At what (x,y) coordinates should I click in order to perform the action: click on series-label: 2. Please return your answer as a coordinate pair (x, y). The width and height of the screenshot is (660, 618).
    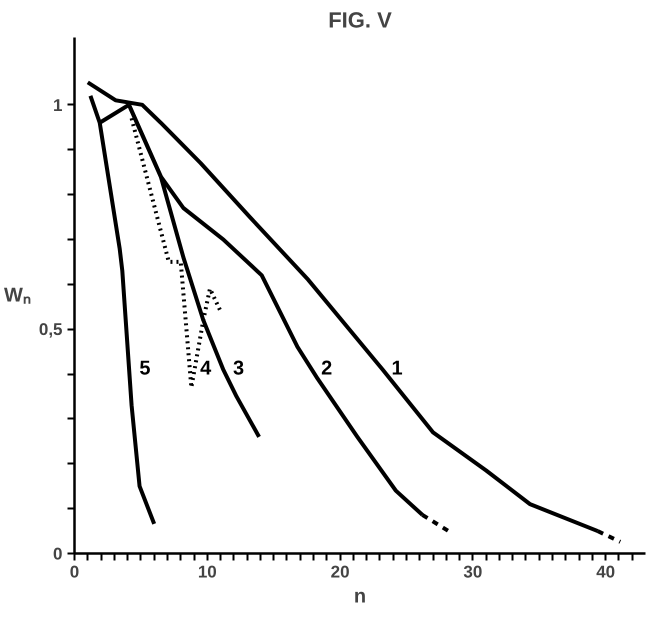
    Looking at the image, I should click on (326, 369).